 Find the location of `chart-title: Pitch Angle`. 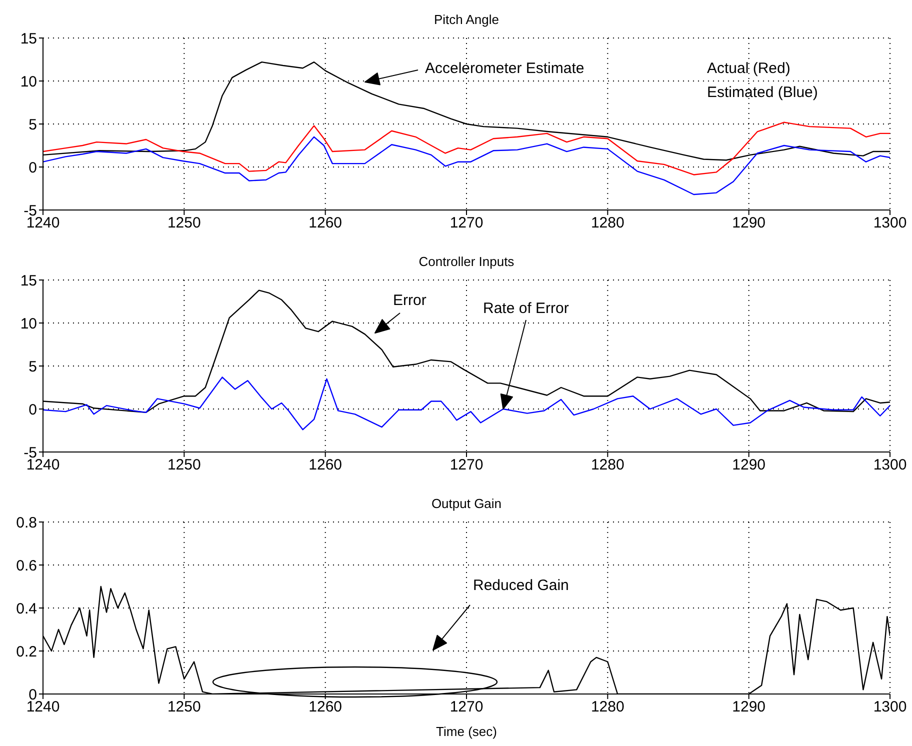

chart-title: Pitch Angle is located at coordinates (466, 19).